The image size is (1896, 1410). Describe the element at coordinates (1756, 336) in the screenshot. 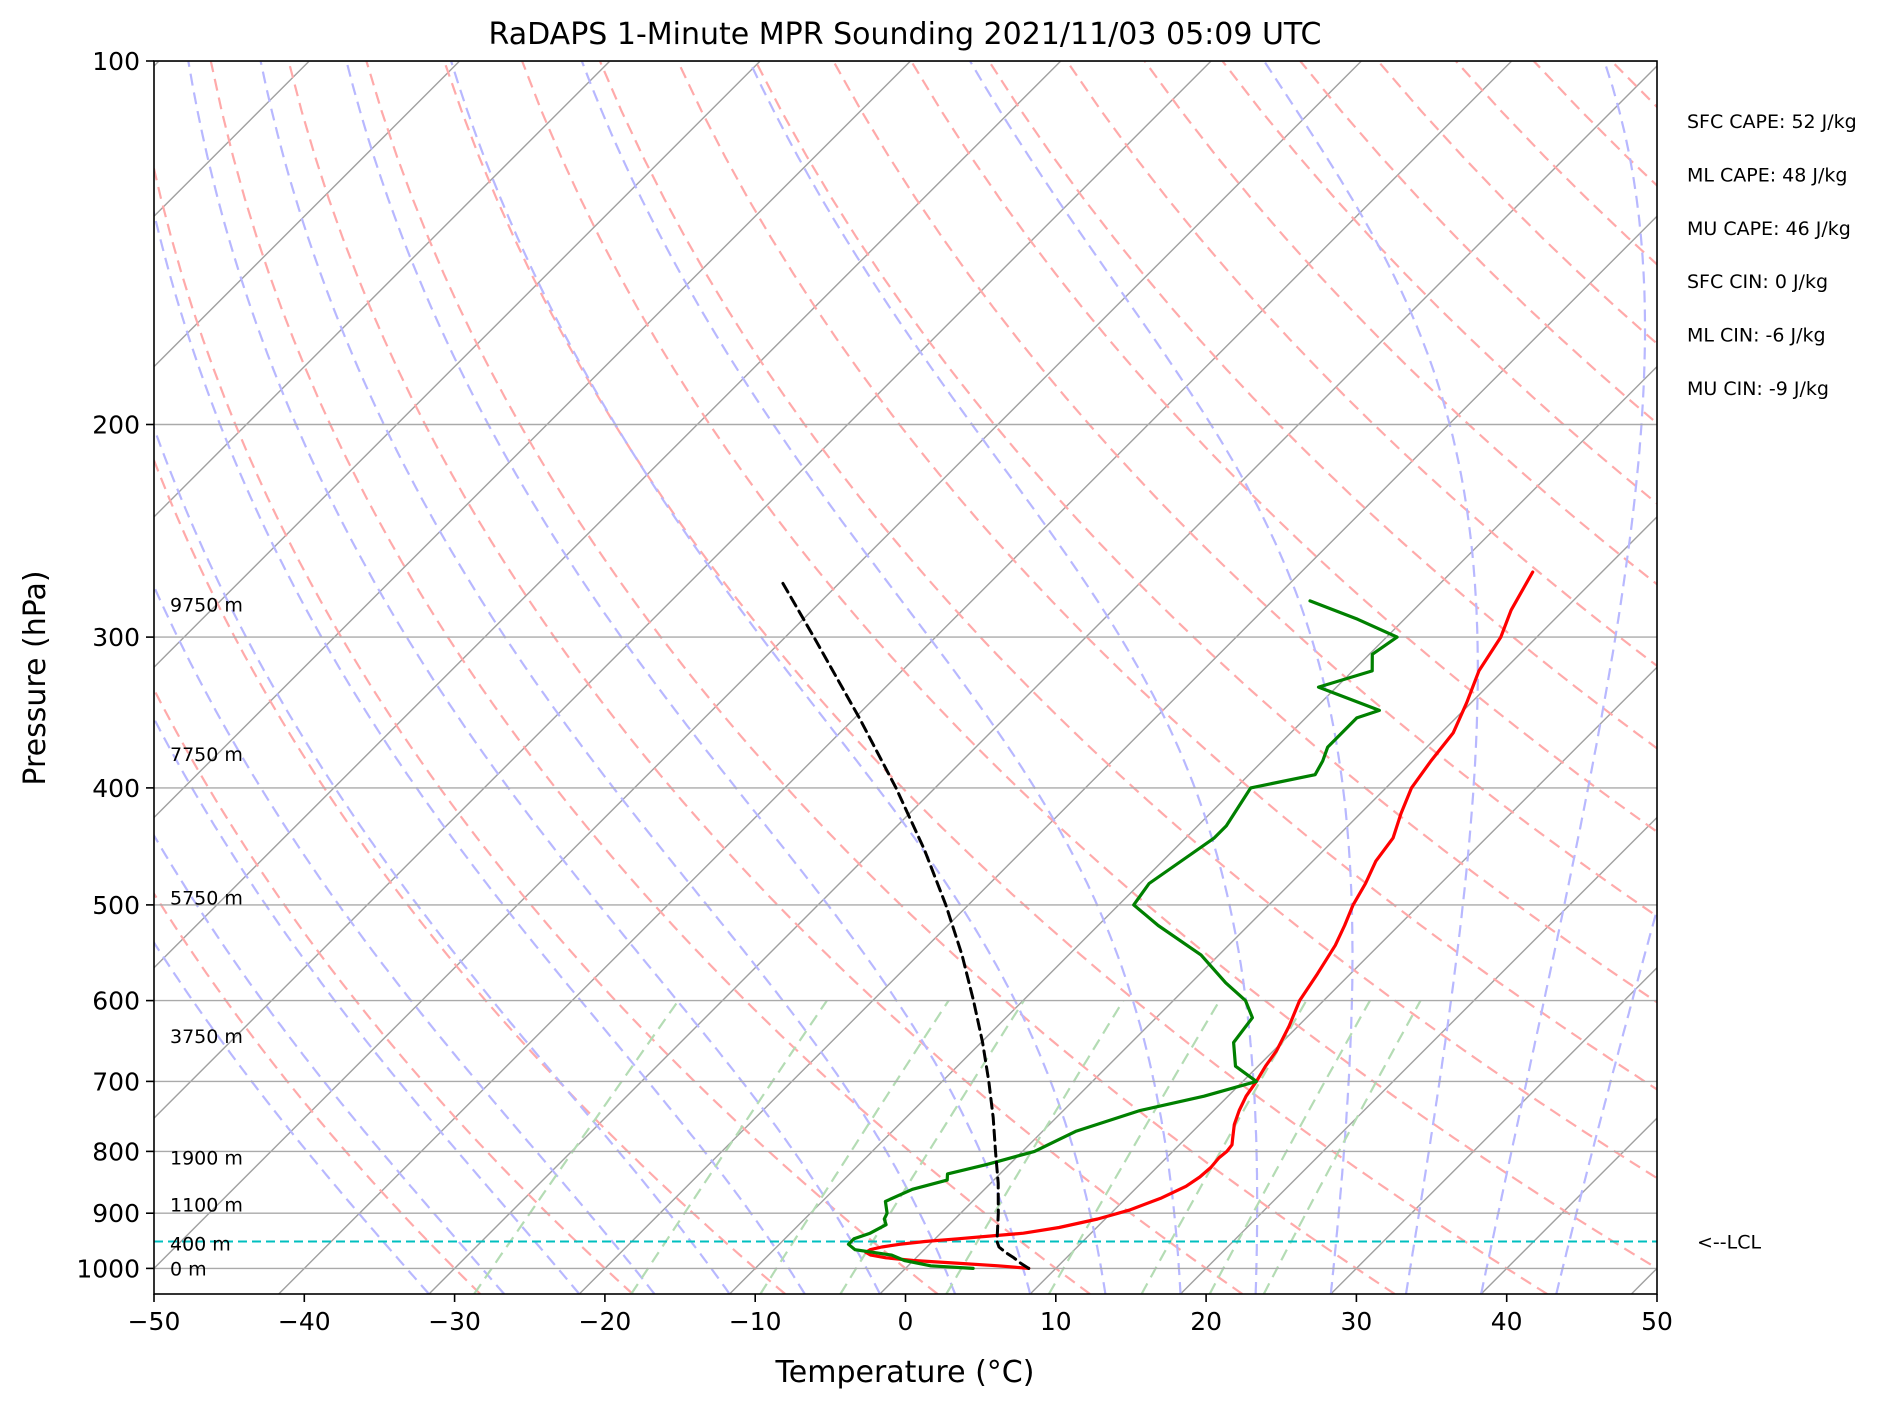

I see `stat-annotation: ML CIN: -6 J/kg` at that location.